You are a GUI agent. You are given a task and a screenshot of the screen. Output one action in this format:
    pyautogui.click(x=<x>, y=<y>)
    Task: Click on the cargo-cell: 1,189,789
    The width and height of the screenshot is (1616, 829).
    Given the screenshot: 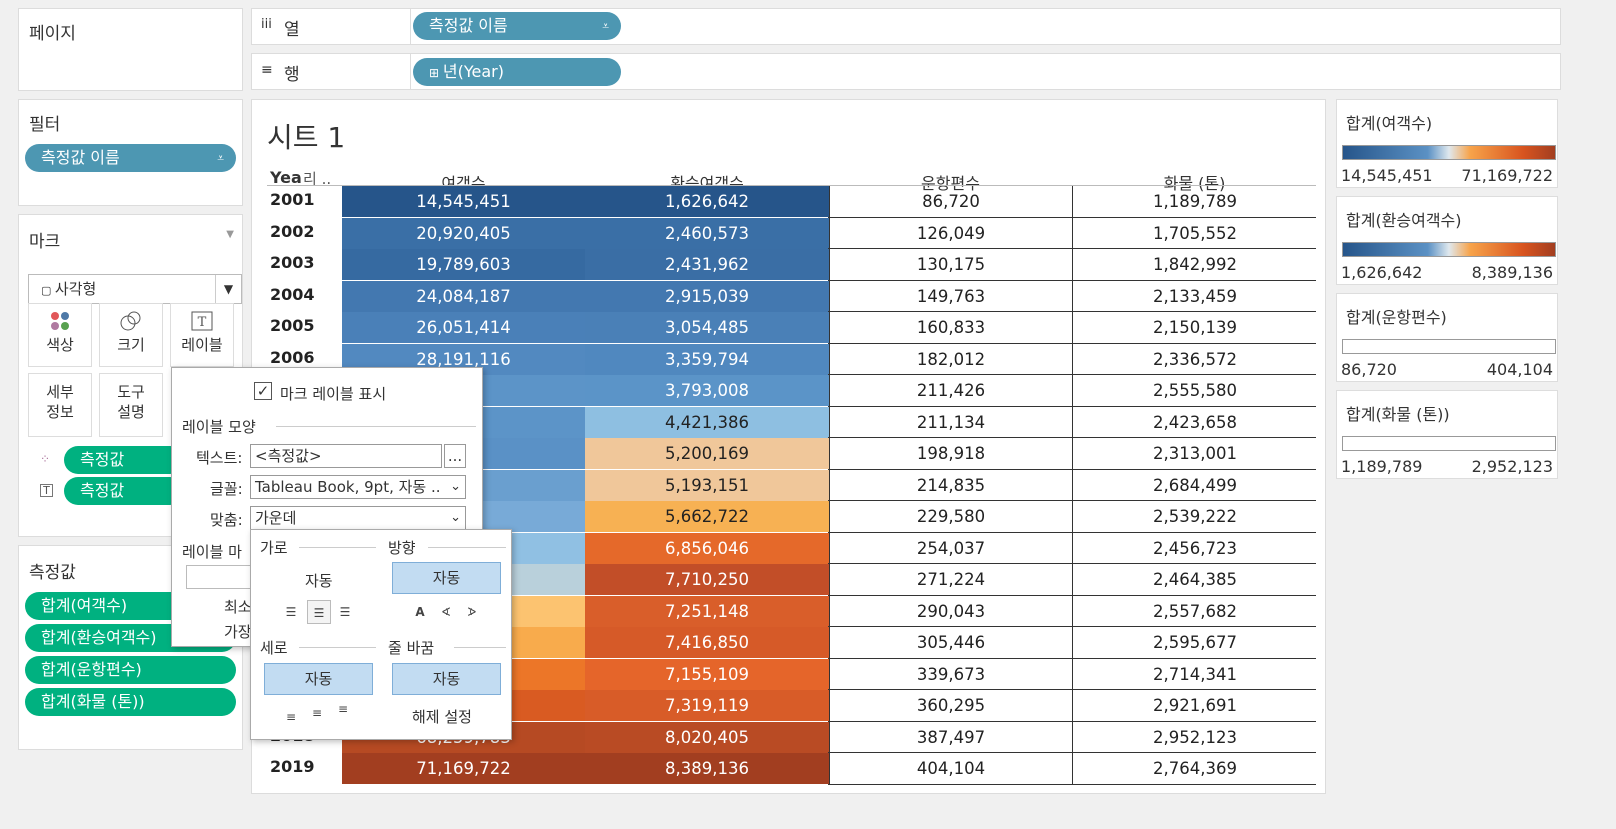 What is the action you would take?
    pyautogui.click(x=1194, y=201)
    